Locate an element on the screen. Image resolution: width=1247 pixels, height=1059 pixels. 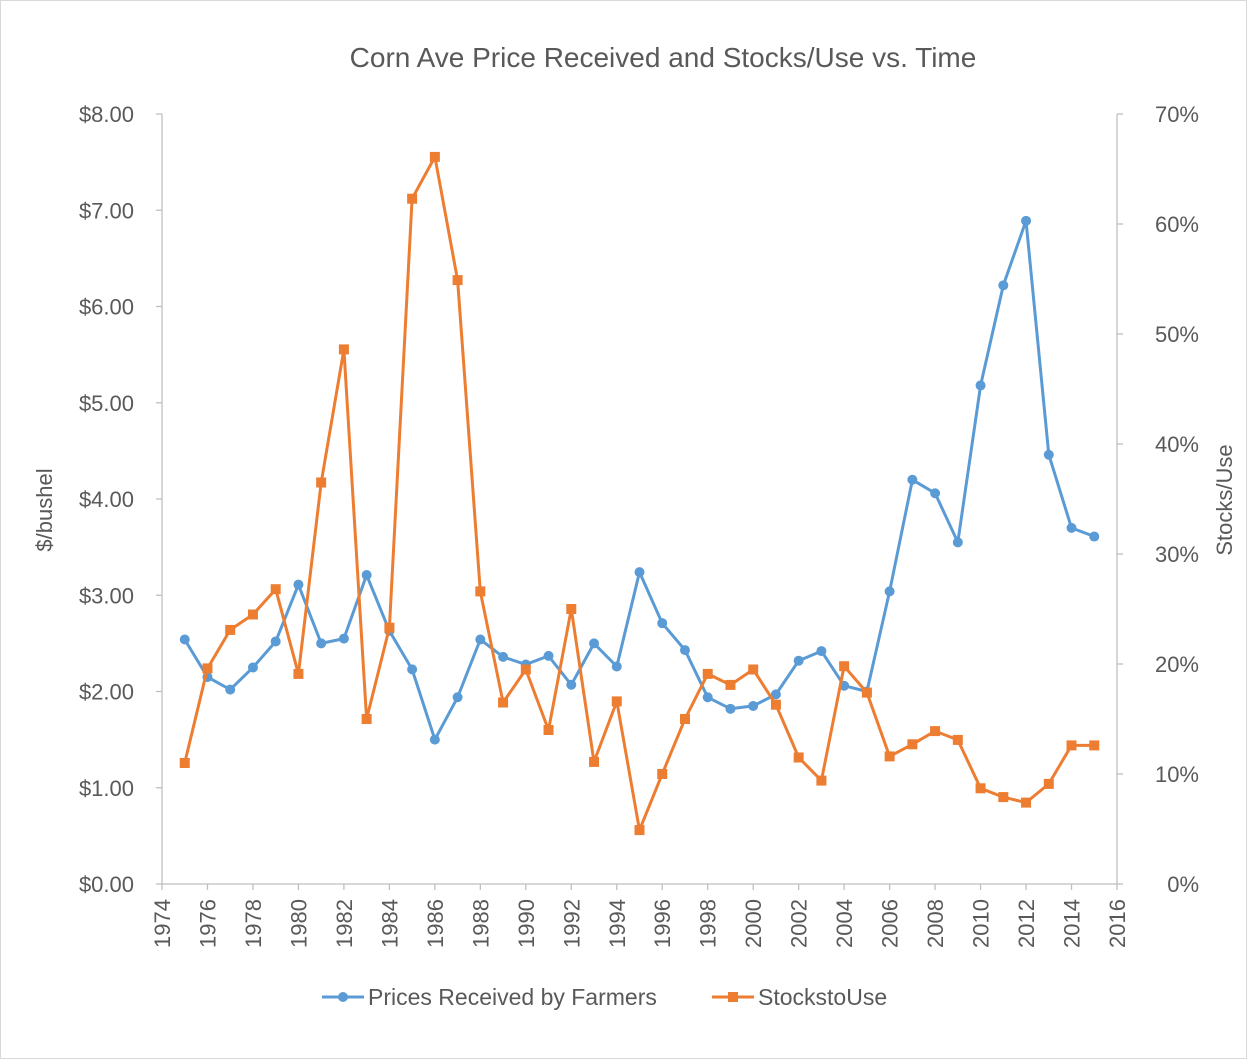
legend-label-price: Prices Received by Farmers is located at coordinates (512, 997).